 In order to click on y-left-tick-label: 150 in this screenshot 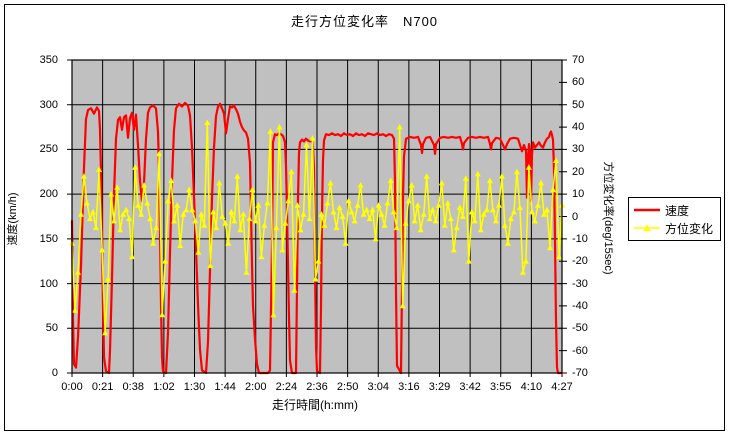, I will do `click(48, 238)`.